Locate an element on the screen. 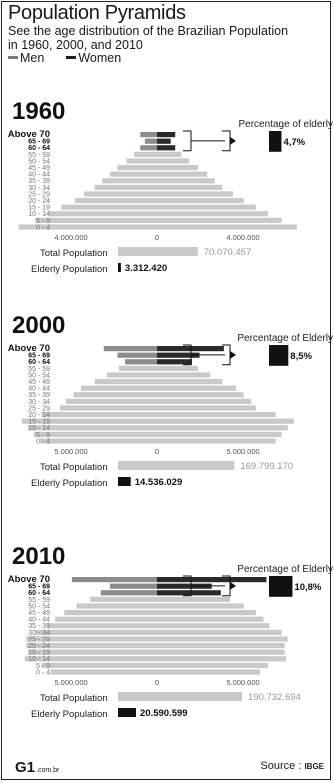 This screenshot has width=334, height=783. year-title: 1960 is located at coordinates (38, 111).